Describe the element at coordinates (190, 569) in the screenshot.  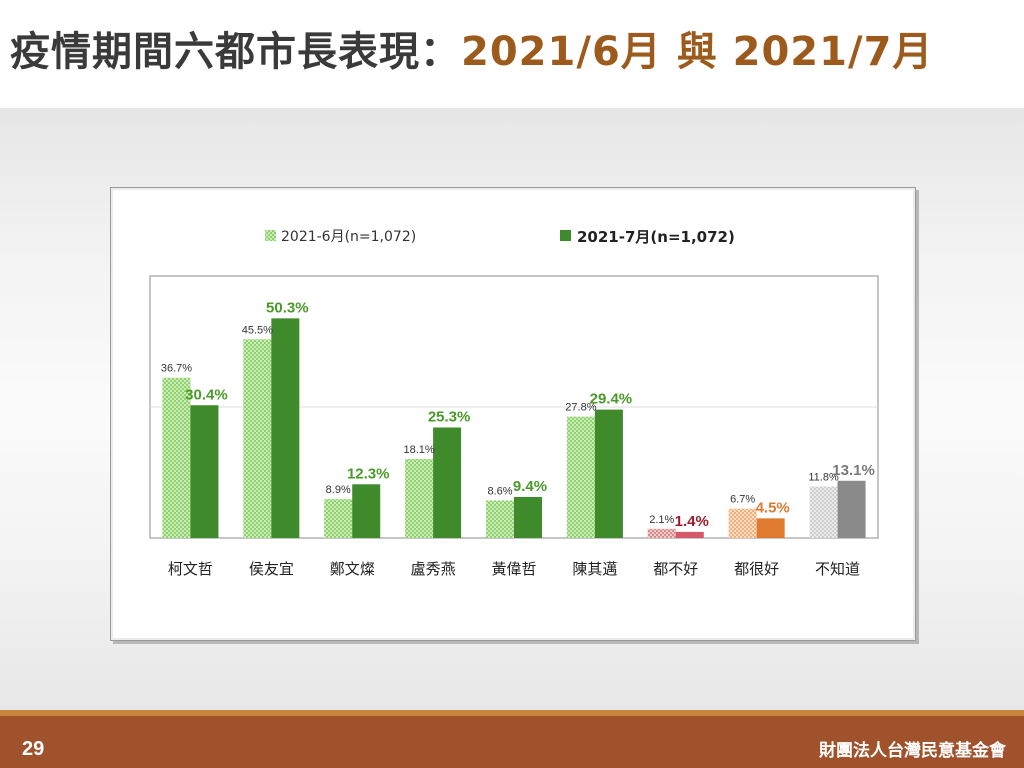
I see `category-label-0: 柯文哲` at that location.